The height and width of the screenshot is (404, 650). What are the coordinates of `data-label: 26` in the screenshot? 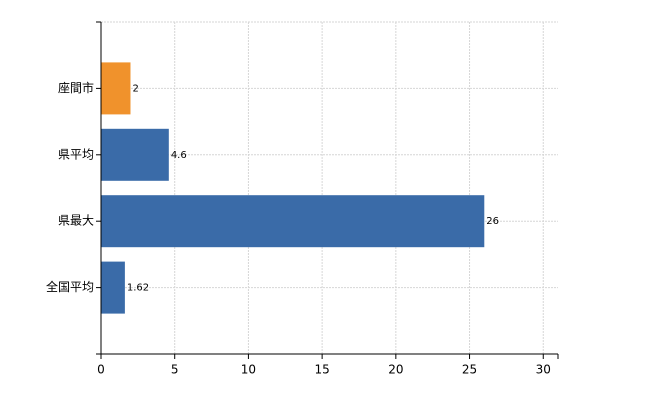 It's located at (492, 221).